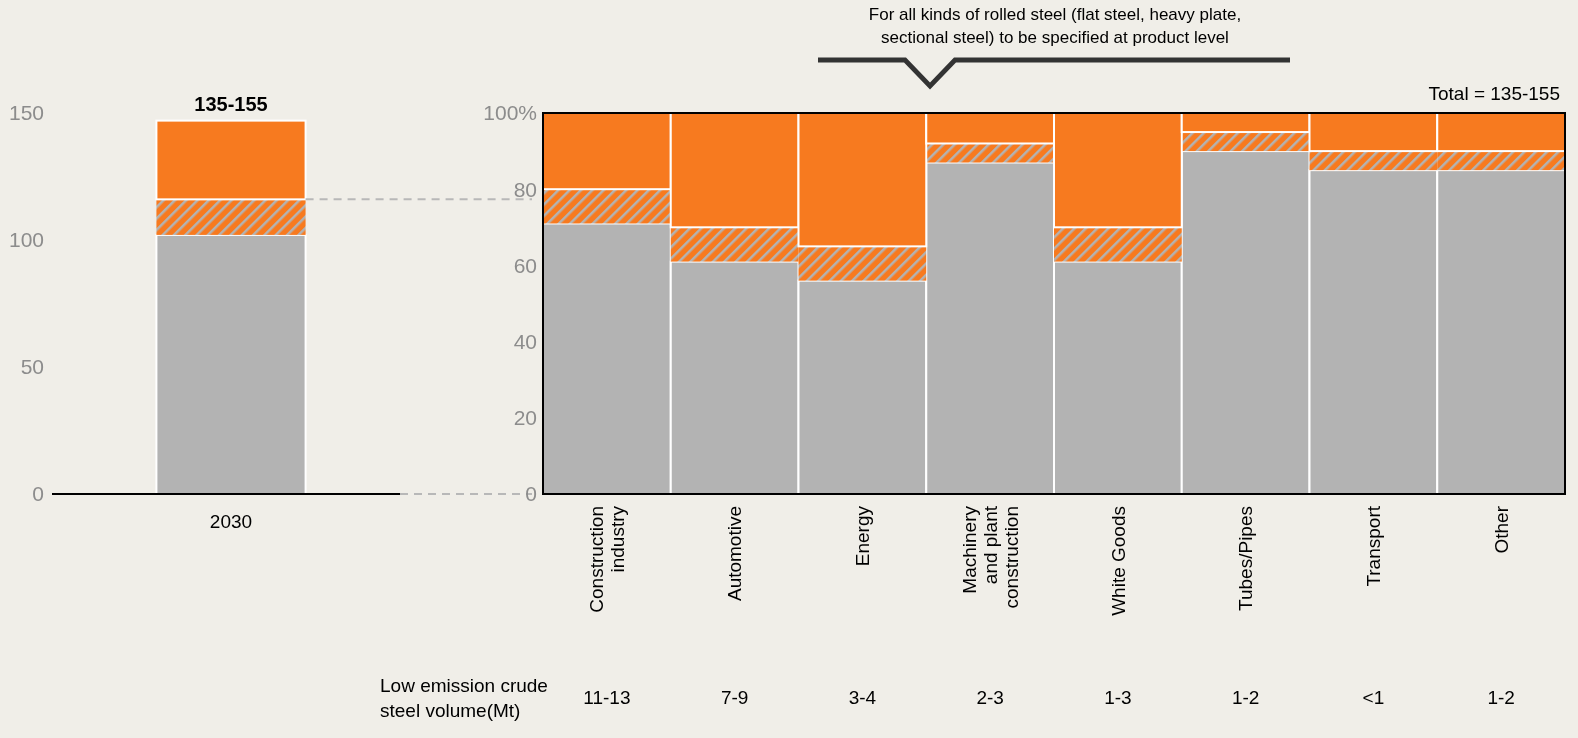 This screenshot has height=738, width=1578. What do you see at coordinates (1494, 93) in the screenshot?
I see `text: Total = 135-155` at bounding box center [1494, 93].